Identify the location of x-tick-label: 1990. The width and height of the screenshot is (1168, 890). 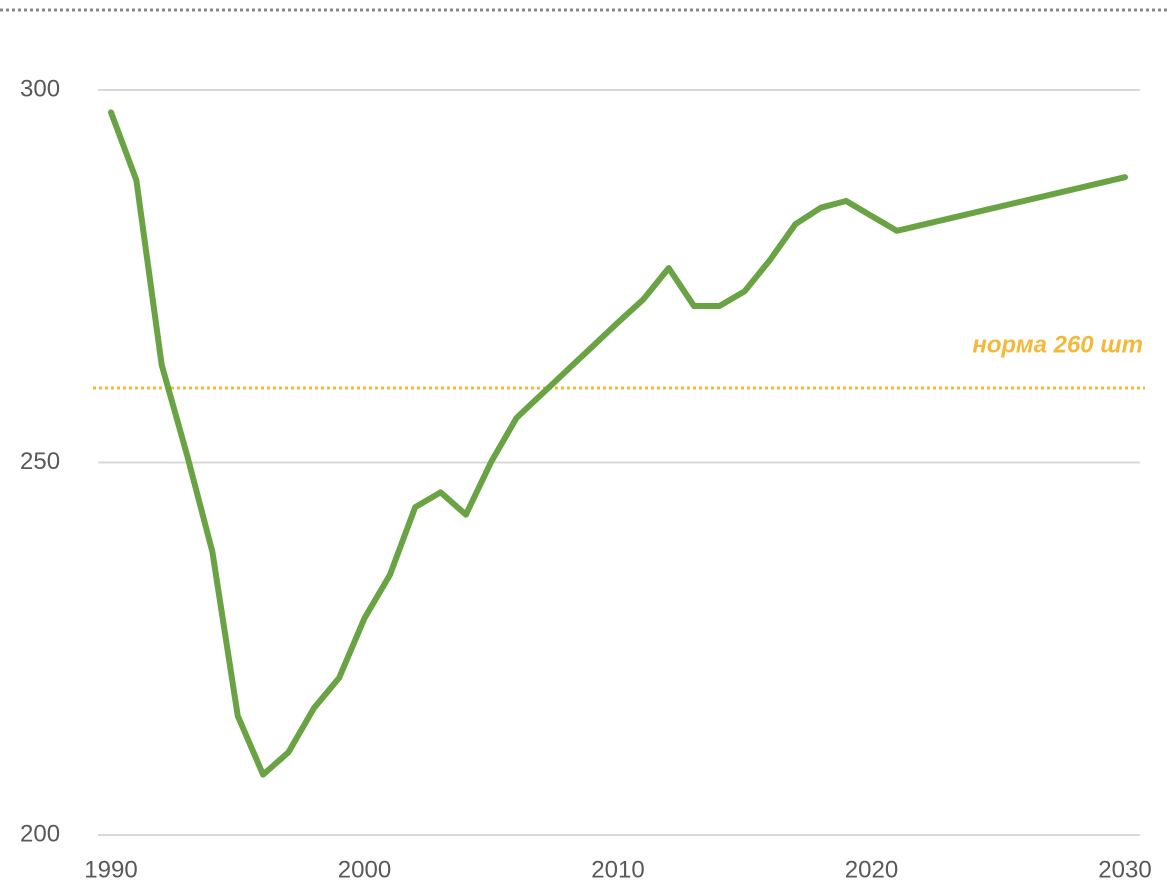
(110, 869).